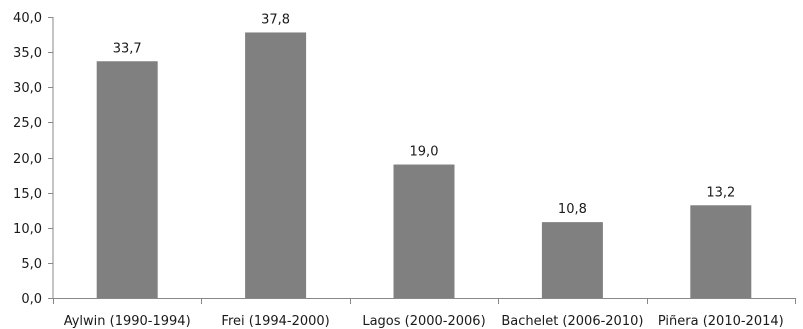  Describe the element at coordinates (720, 192) in the screenshot. I see `data-label: 13,2` at that location.